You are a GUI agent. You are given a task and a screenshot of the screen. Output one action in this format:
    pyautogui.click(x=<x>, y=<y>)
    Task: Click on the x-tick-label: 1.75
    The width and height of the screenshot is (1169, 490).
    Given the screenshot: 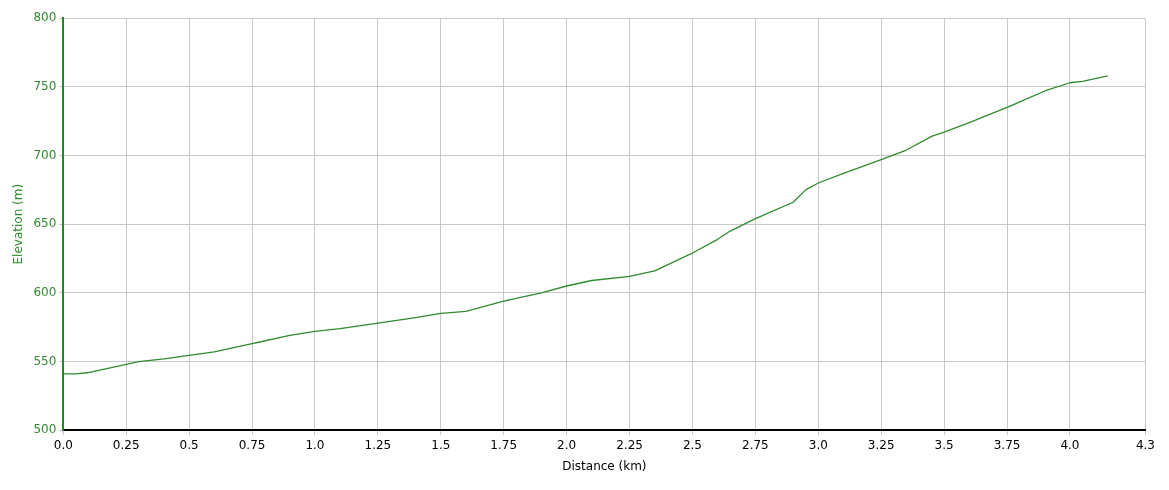 What is the action you would take?
    pyautogui.click(x=504, y=444)
    